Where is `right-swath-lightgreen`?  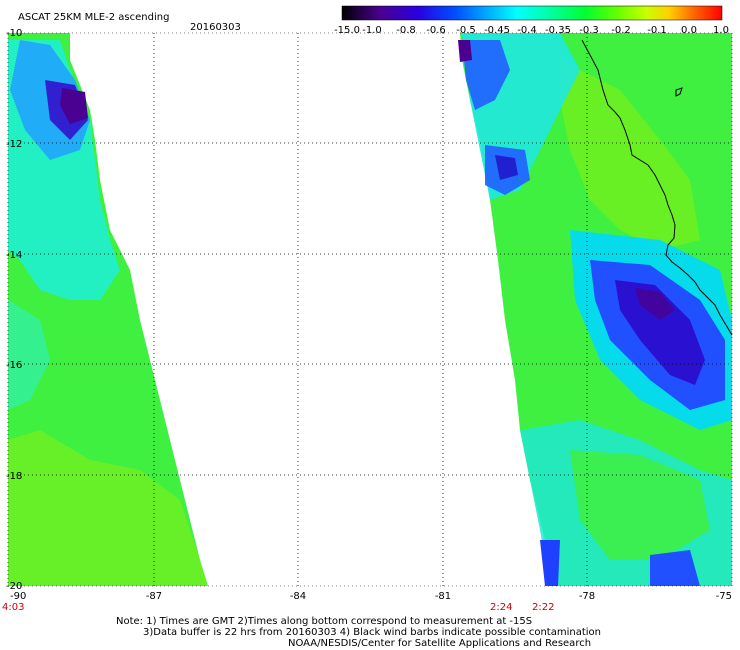
right-swath-lightgreen is located at coordinates (630, 155).